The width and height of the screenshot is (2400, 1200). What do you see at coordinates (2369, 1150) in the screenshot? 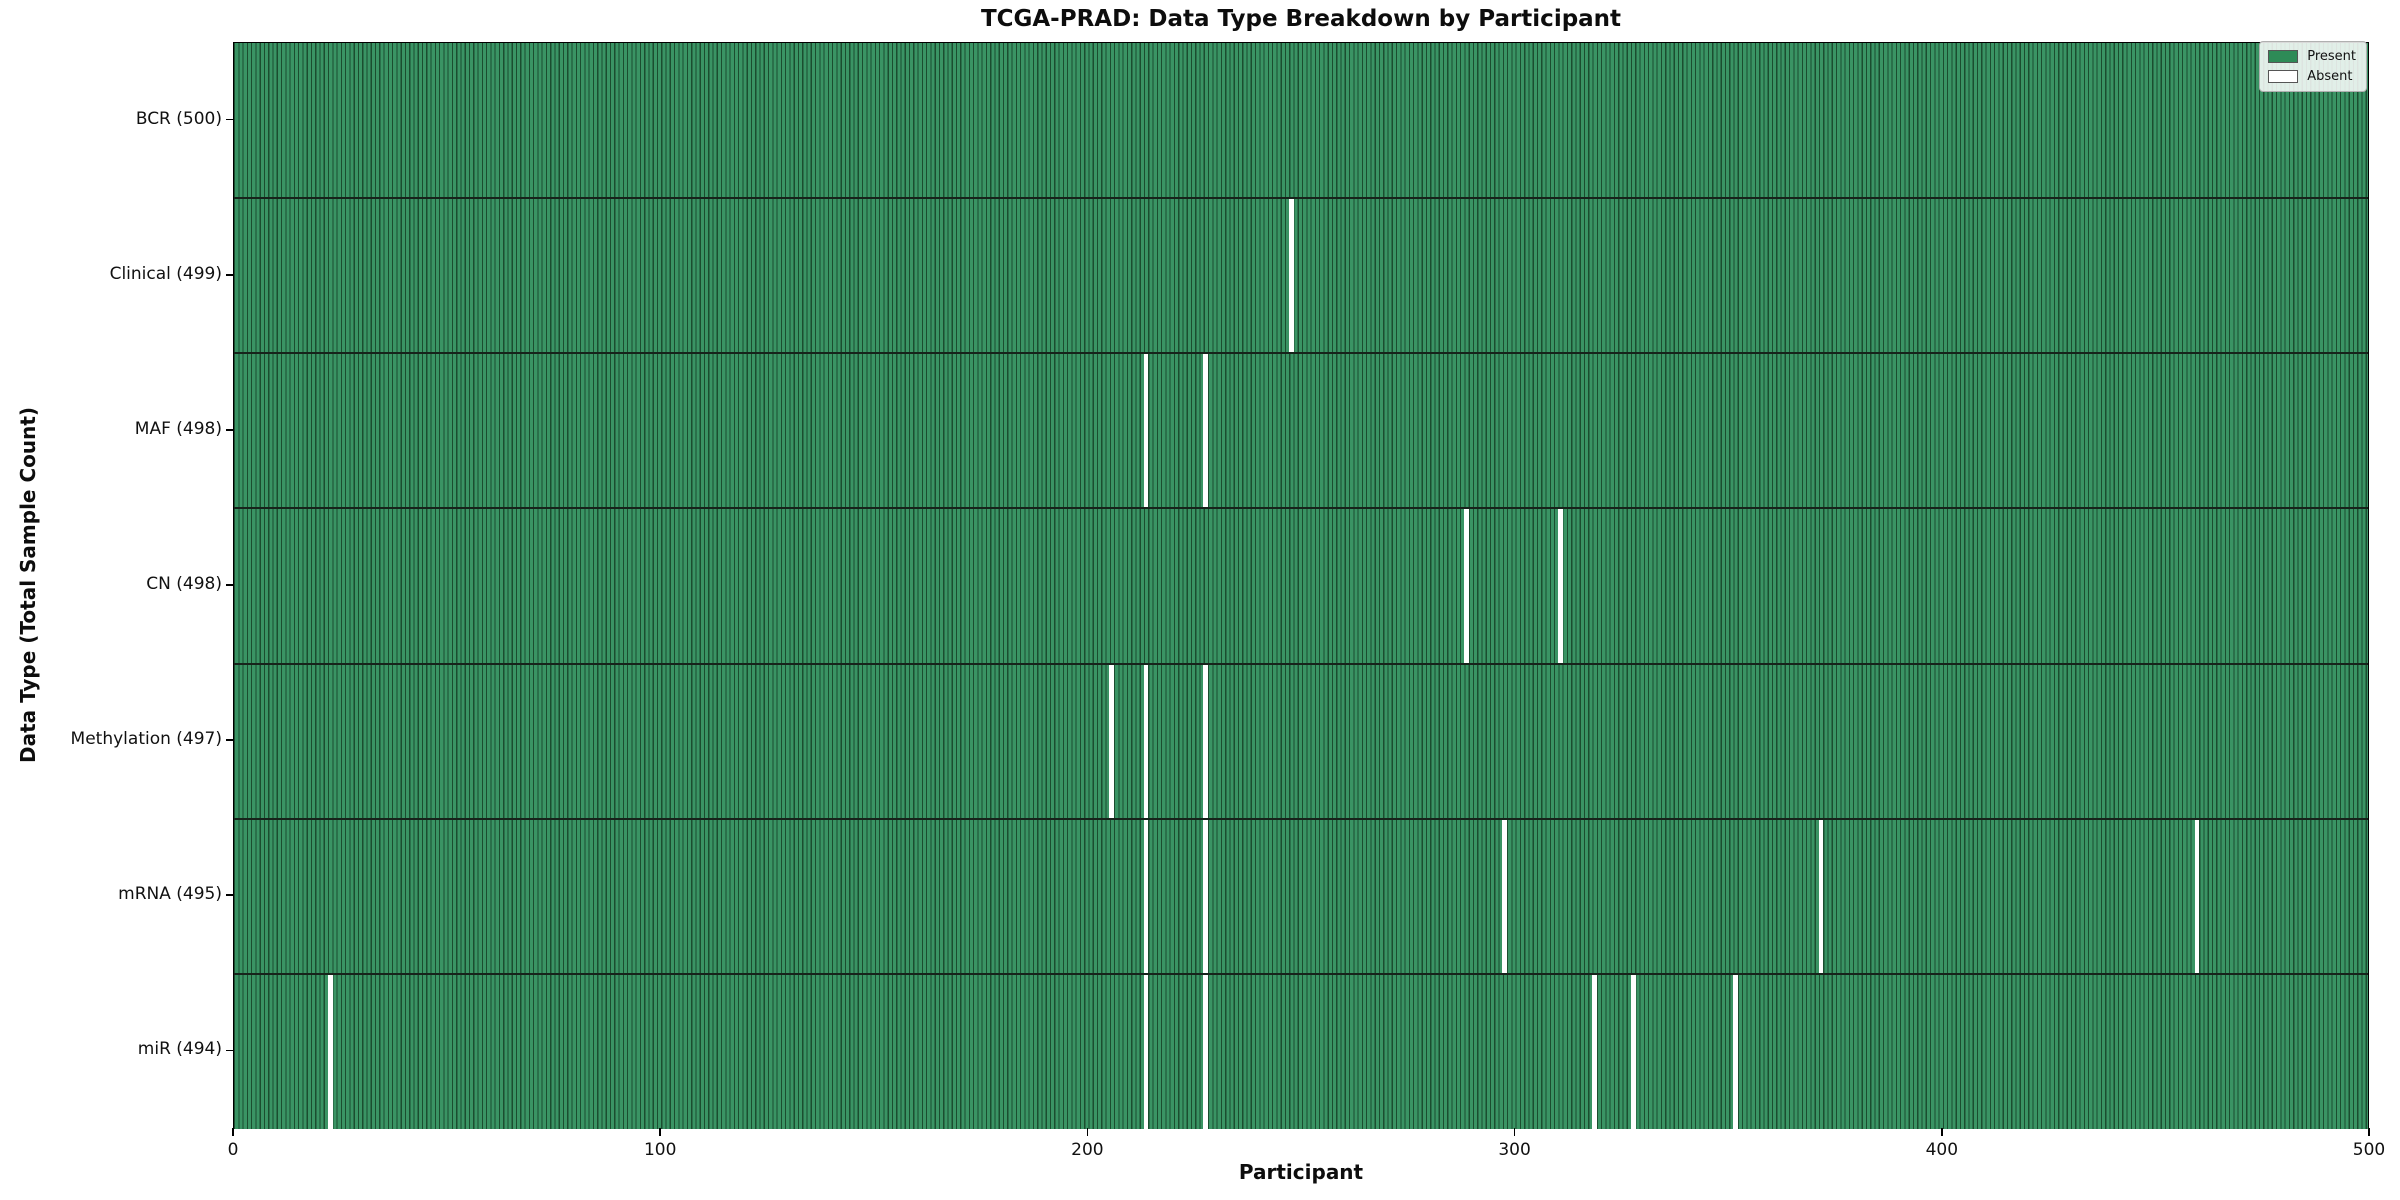
I see `x-tick-label-500: 500` at bounding box center [2369, 1150].